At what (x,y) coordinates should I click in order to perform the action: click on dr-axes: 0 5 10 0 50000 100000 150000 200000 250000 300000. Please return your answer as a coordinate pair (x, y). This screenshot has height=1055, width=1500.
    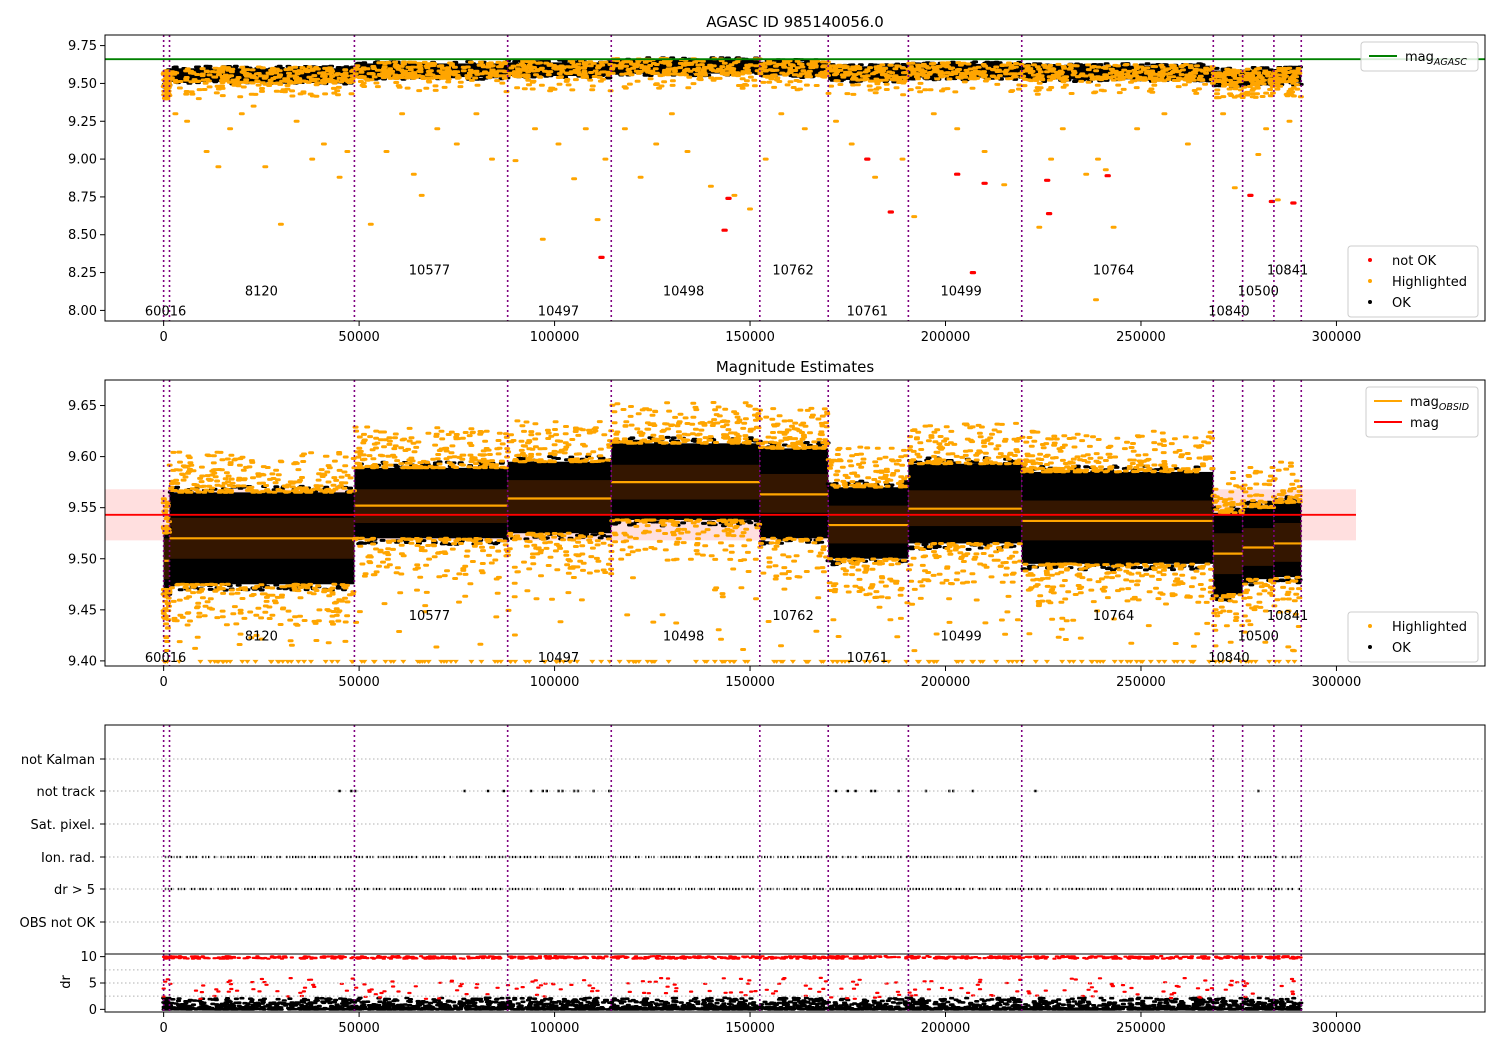
    Looking at the image, I should click on (783, 993).